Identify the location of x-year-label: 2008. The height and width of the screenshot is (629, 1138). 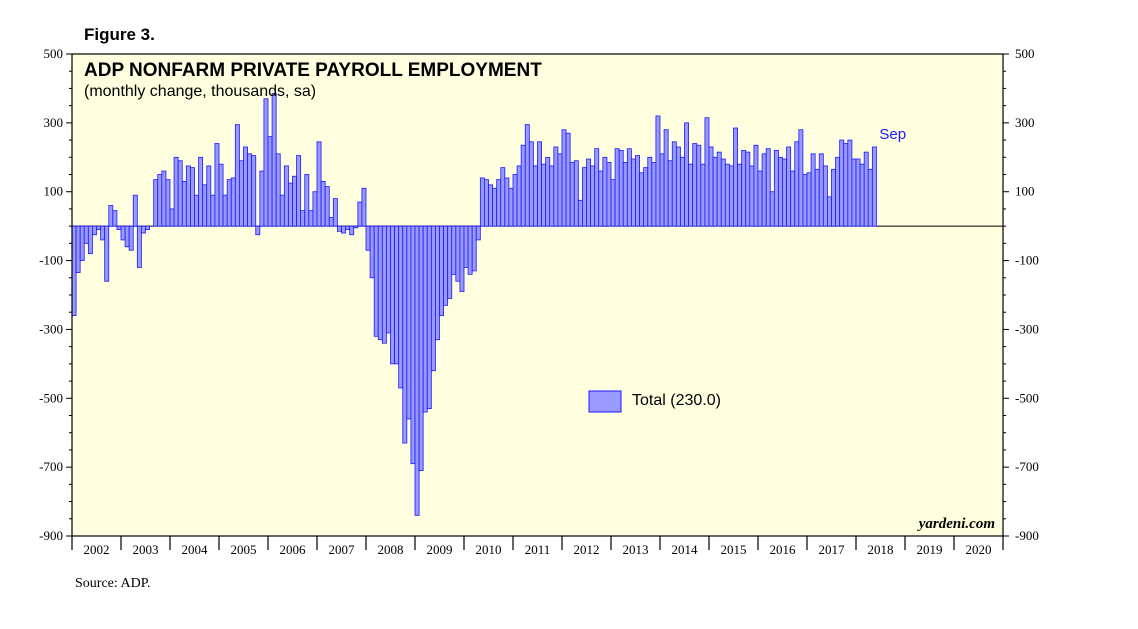
(391, 549).